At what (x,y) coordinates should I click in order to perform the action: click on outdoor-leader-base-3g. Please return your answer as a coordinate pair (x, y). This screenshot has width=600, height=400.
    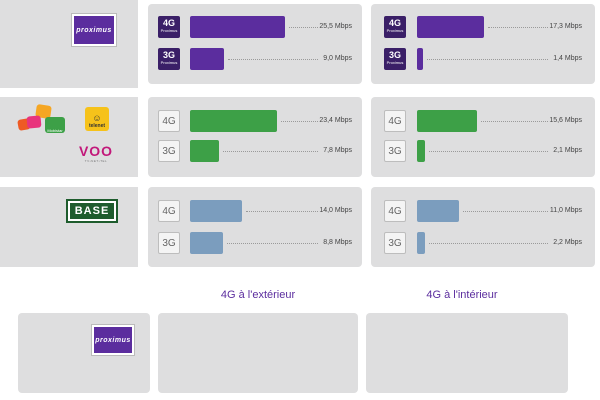
    Looking at the image, I should click on (272, 243).